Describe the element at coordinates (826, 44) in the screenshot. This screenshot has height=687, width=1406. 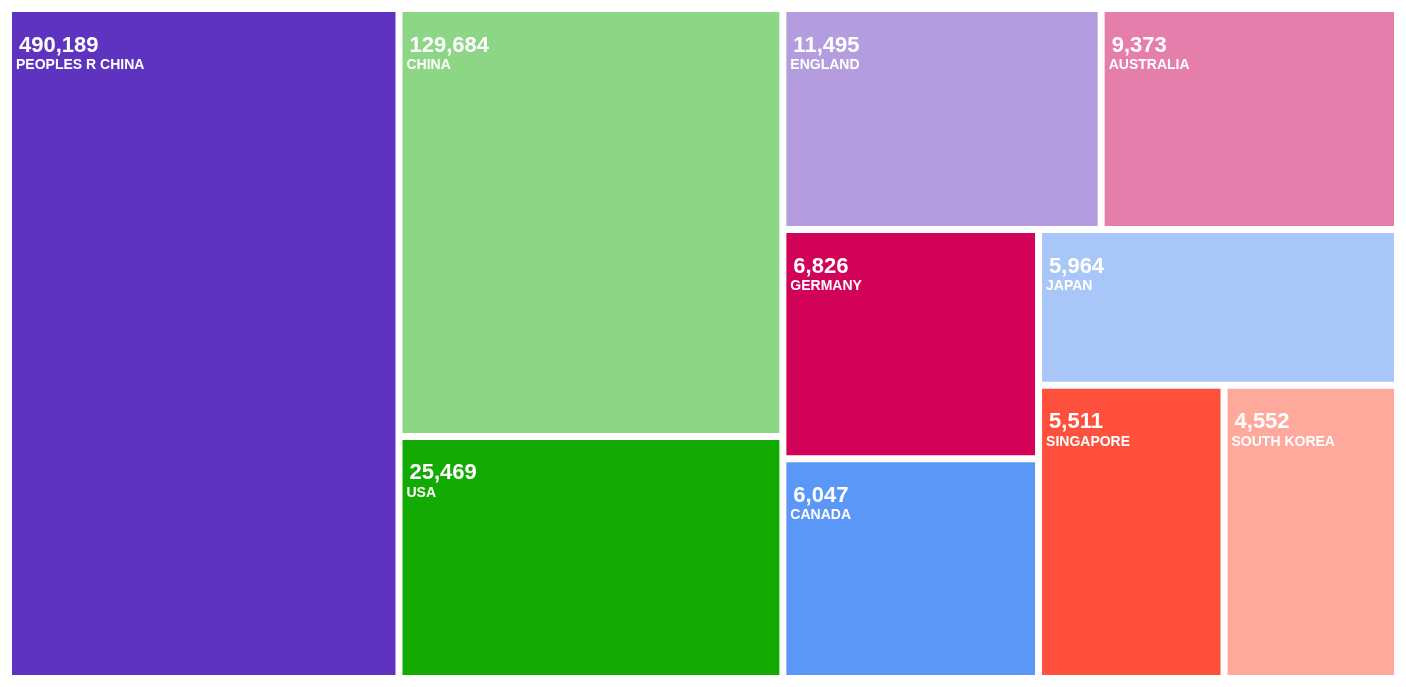
I see `data-label: 11,495` at that location.